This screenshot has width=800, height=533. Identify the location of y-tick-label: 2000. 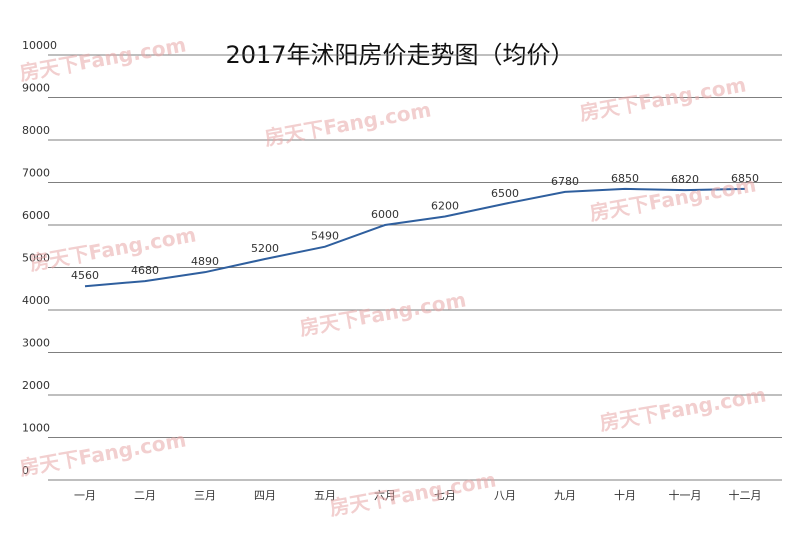
(36, 385).